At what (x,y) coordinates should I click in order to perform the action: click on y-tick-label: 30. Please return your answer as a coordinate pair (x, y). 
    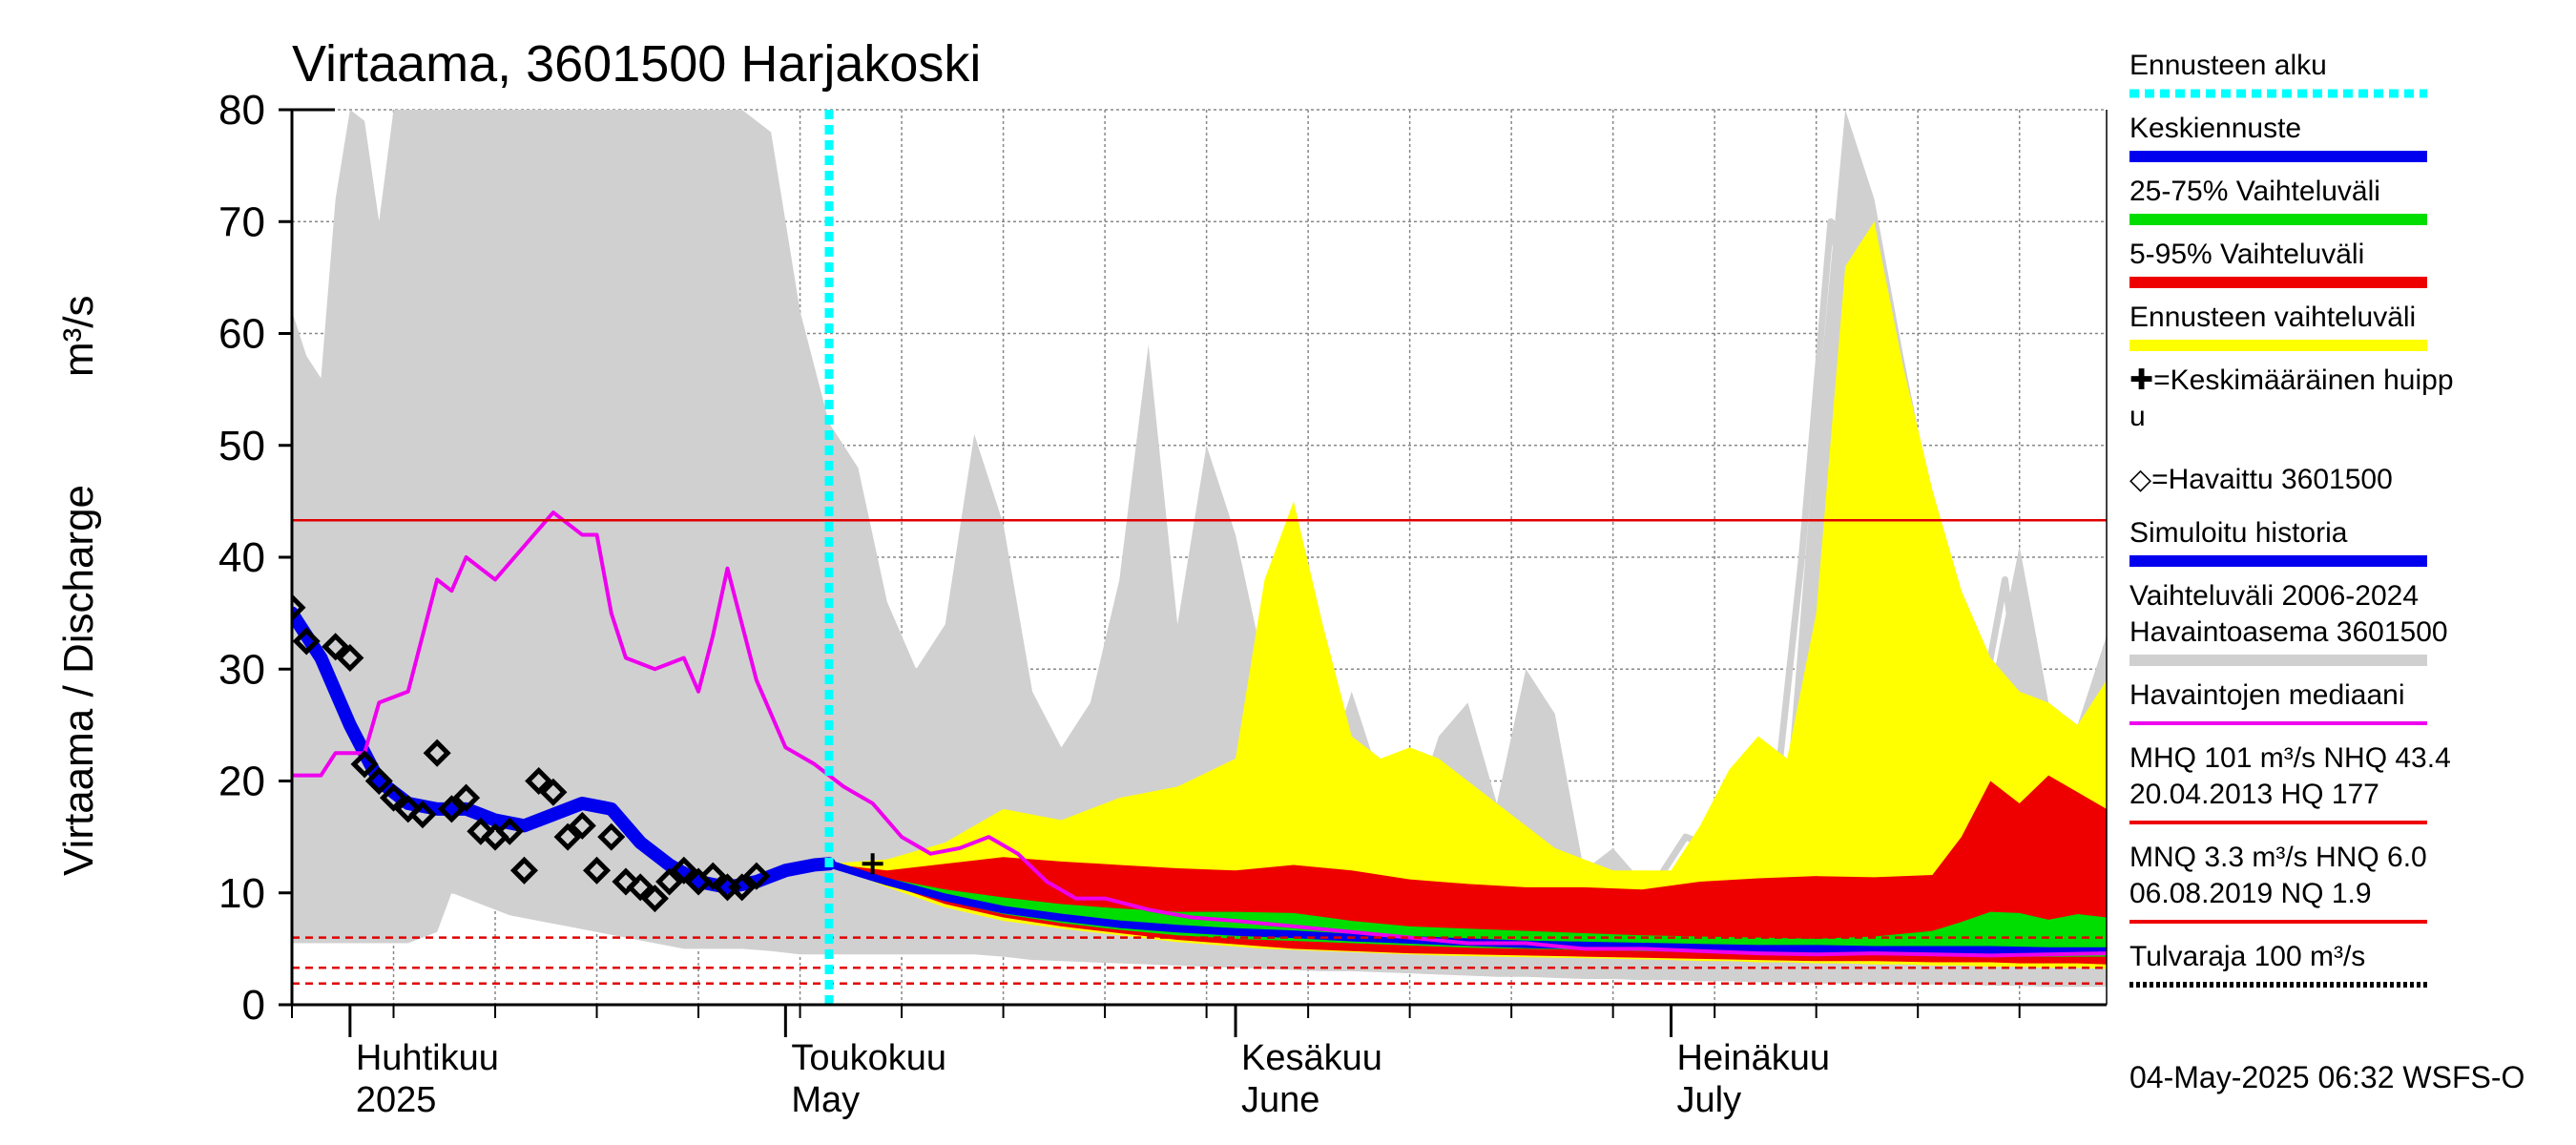
    Looking at the image, I should click on (241, 669).